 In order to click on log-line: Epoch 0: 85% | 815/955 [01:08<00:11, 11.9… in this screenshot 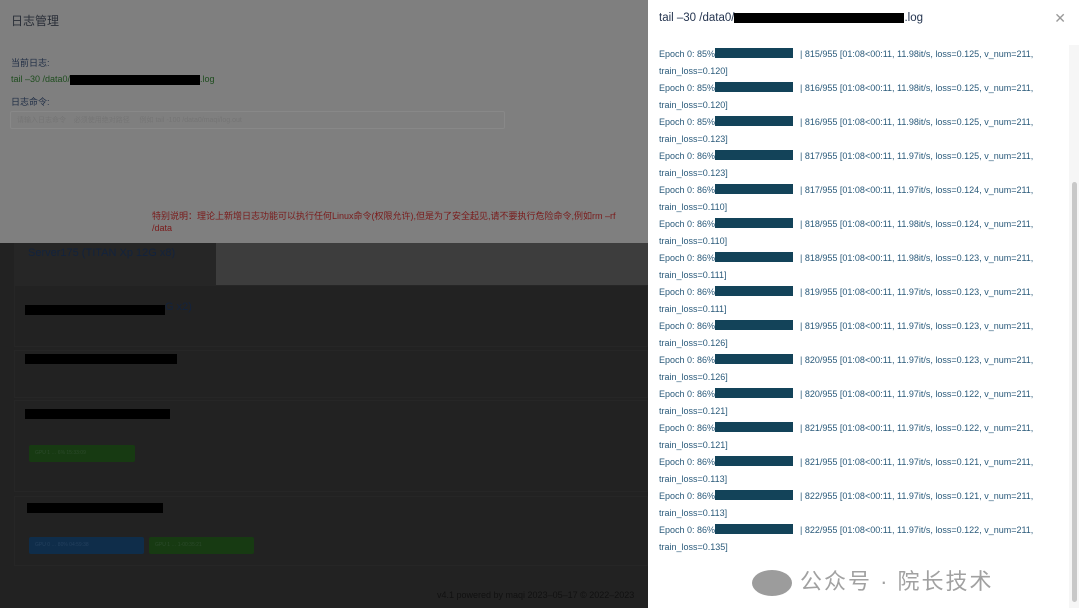, I will do `click(859, 54)`.